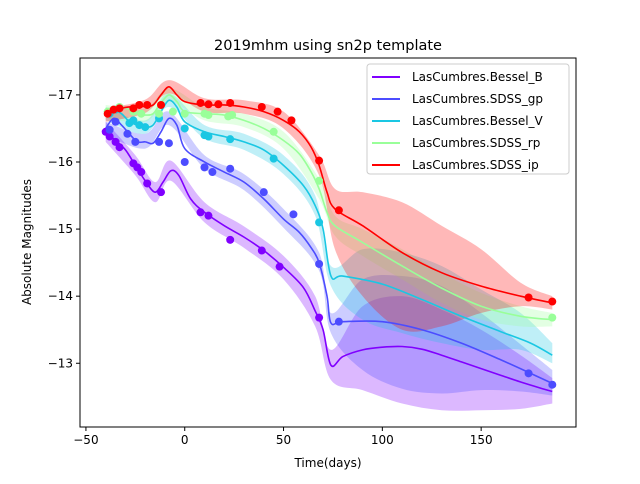  Describe the element at coordinates (60, 229) in the screenshot. I see `y-tick-label: −15` at that location.